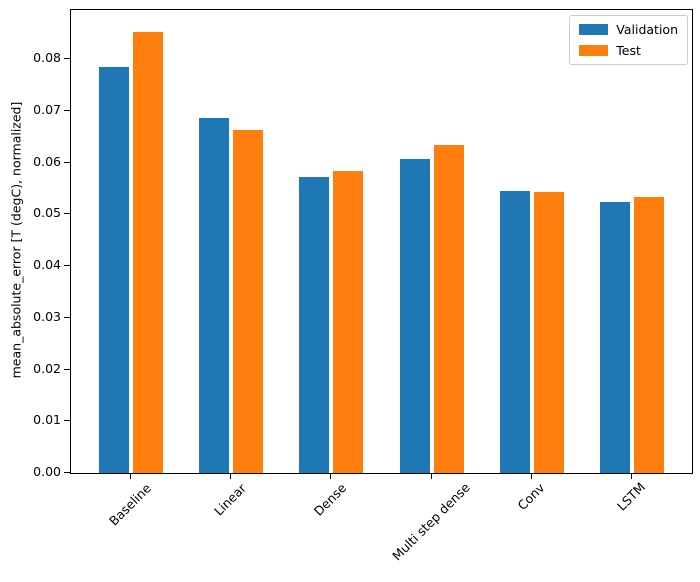  What do you see at coordinates (414, 316) in the screenshot?
I see `bar-validation-multi-step-dense` at bounding box center [414, 316].